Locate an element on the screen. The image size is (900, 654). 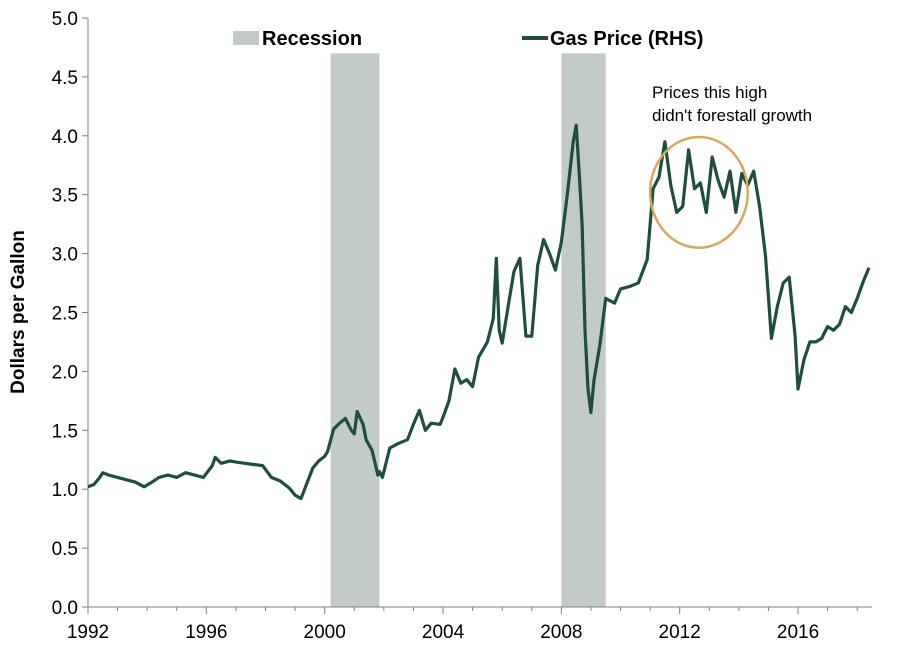
legend-recession-swatch is located at coordinates (246, 38).